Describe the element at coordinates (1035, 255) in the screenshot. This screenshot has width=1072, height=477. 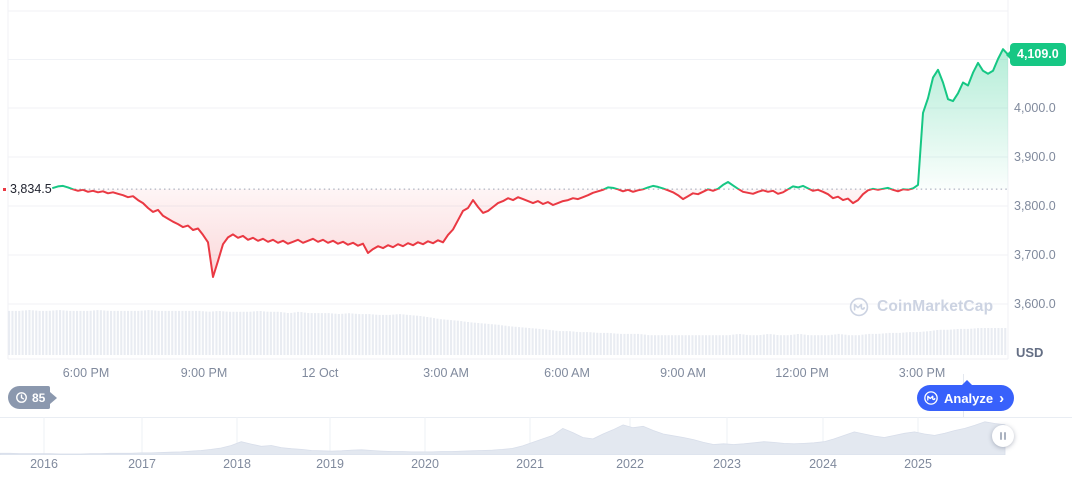
I see `y-axis-tick-label: 3,700.0` at that location.